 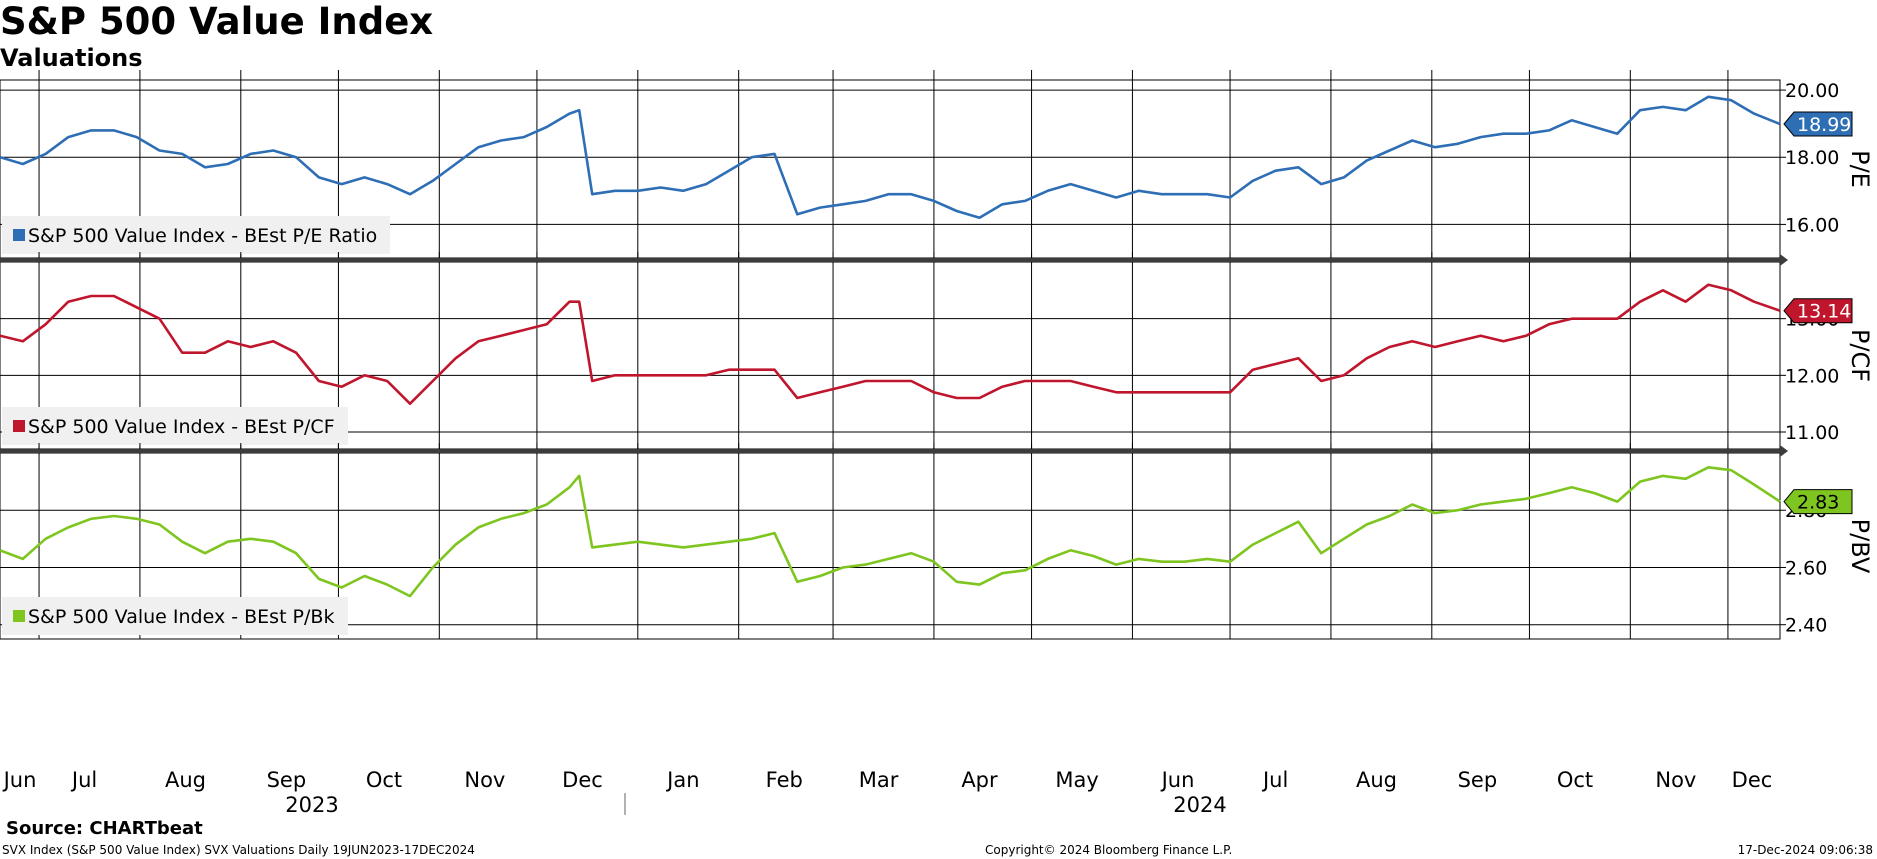 What do you see at coordinates (1806, 568) in the screenshot?
I see `y-tick-label: 2.60` at bounding box center [1806, 568].